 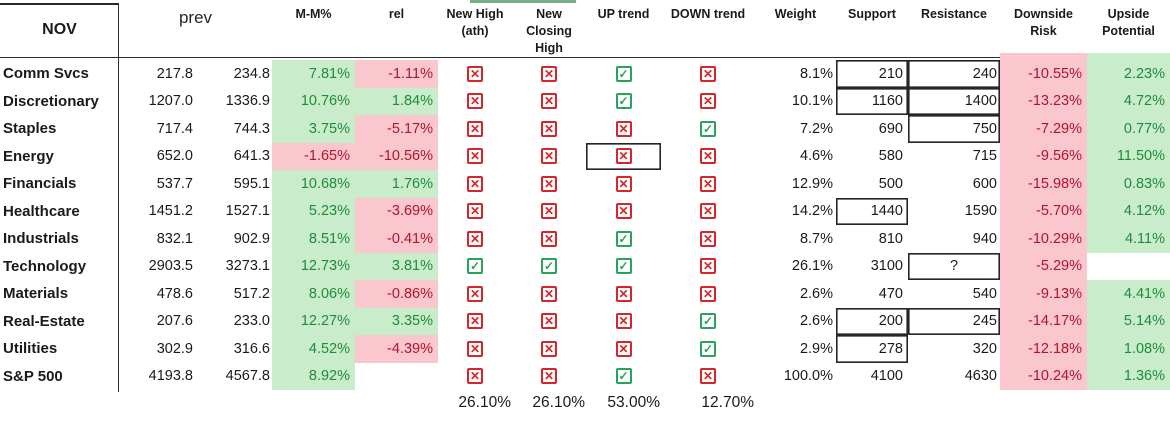 What do you see at coordinates (1043, 184) in the screenshot?
I see `downside-risk-cell: -15.98%` at bounding box center [1043, 184].